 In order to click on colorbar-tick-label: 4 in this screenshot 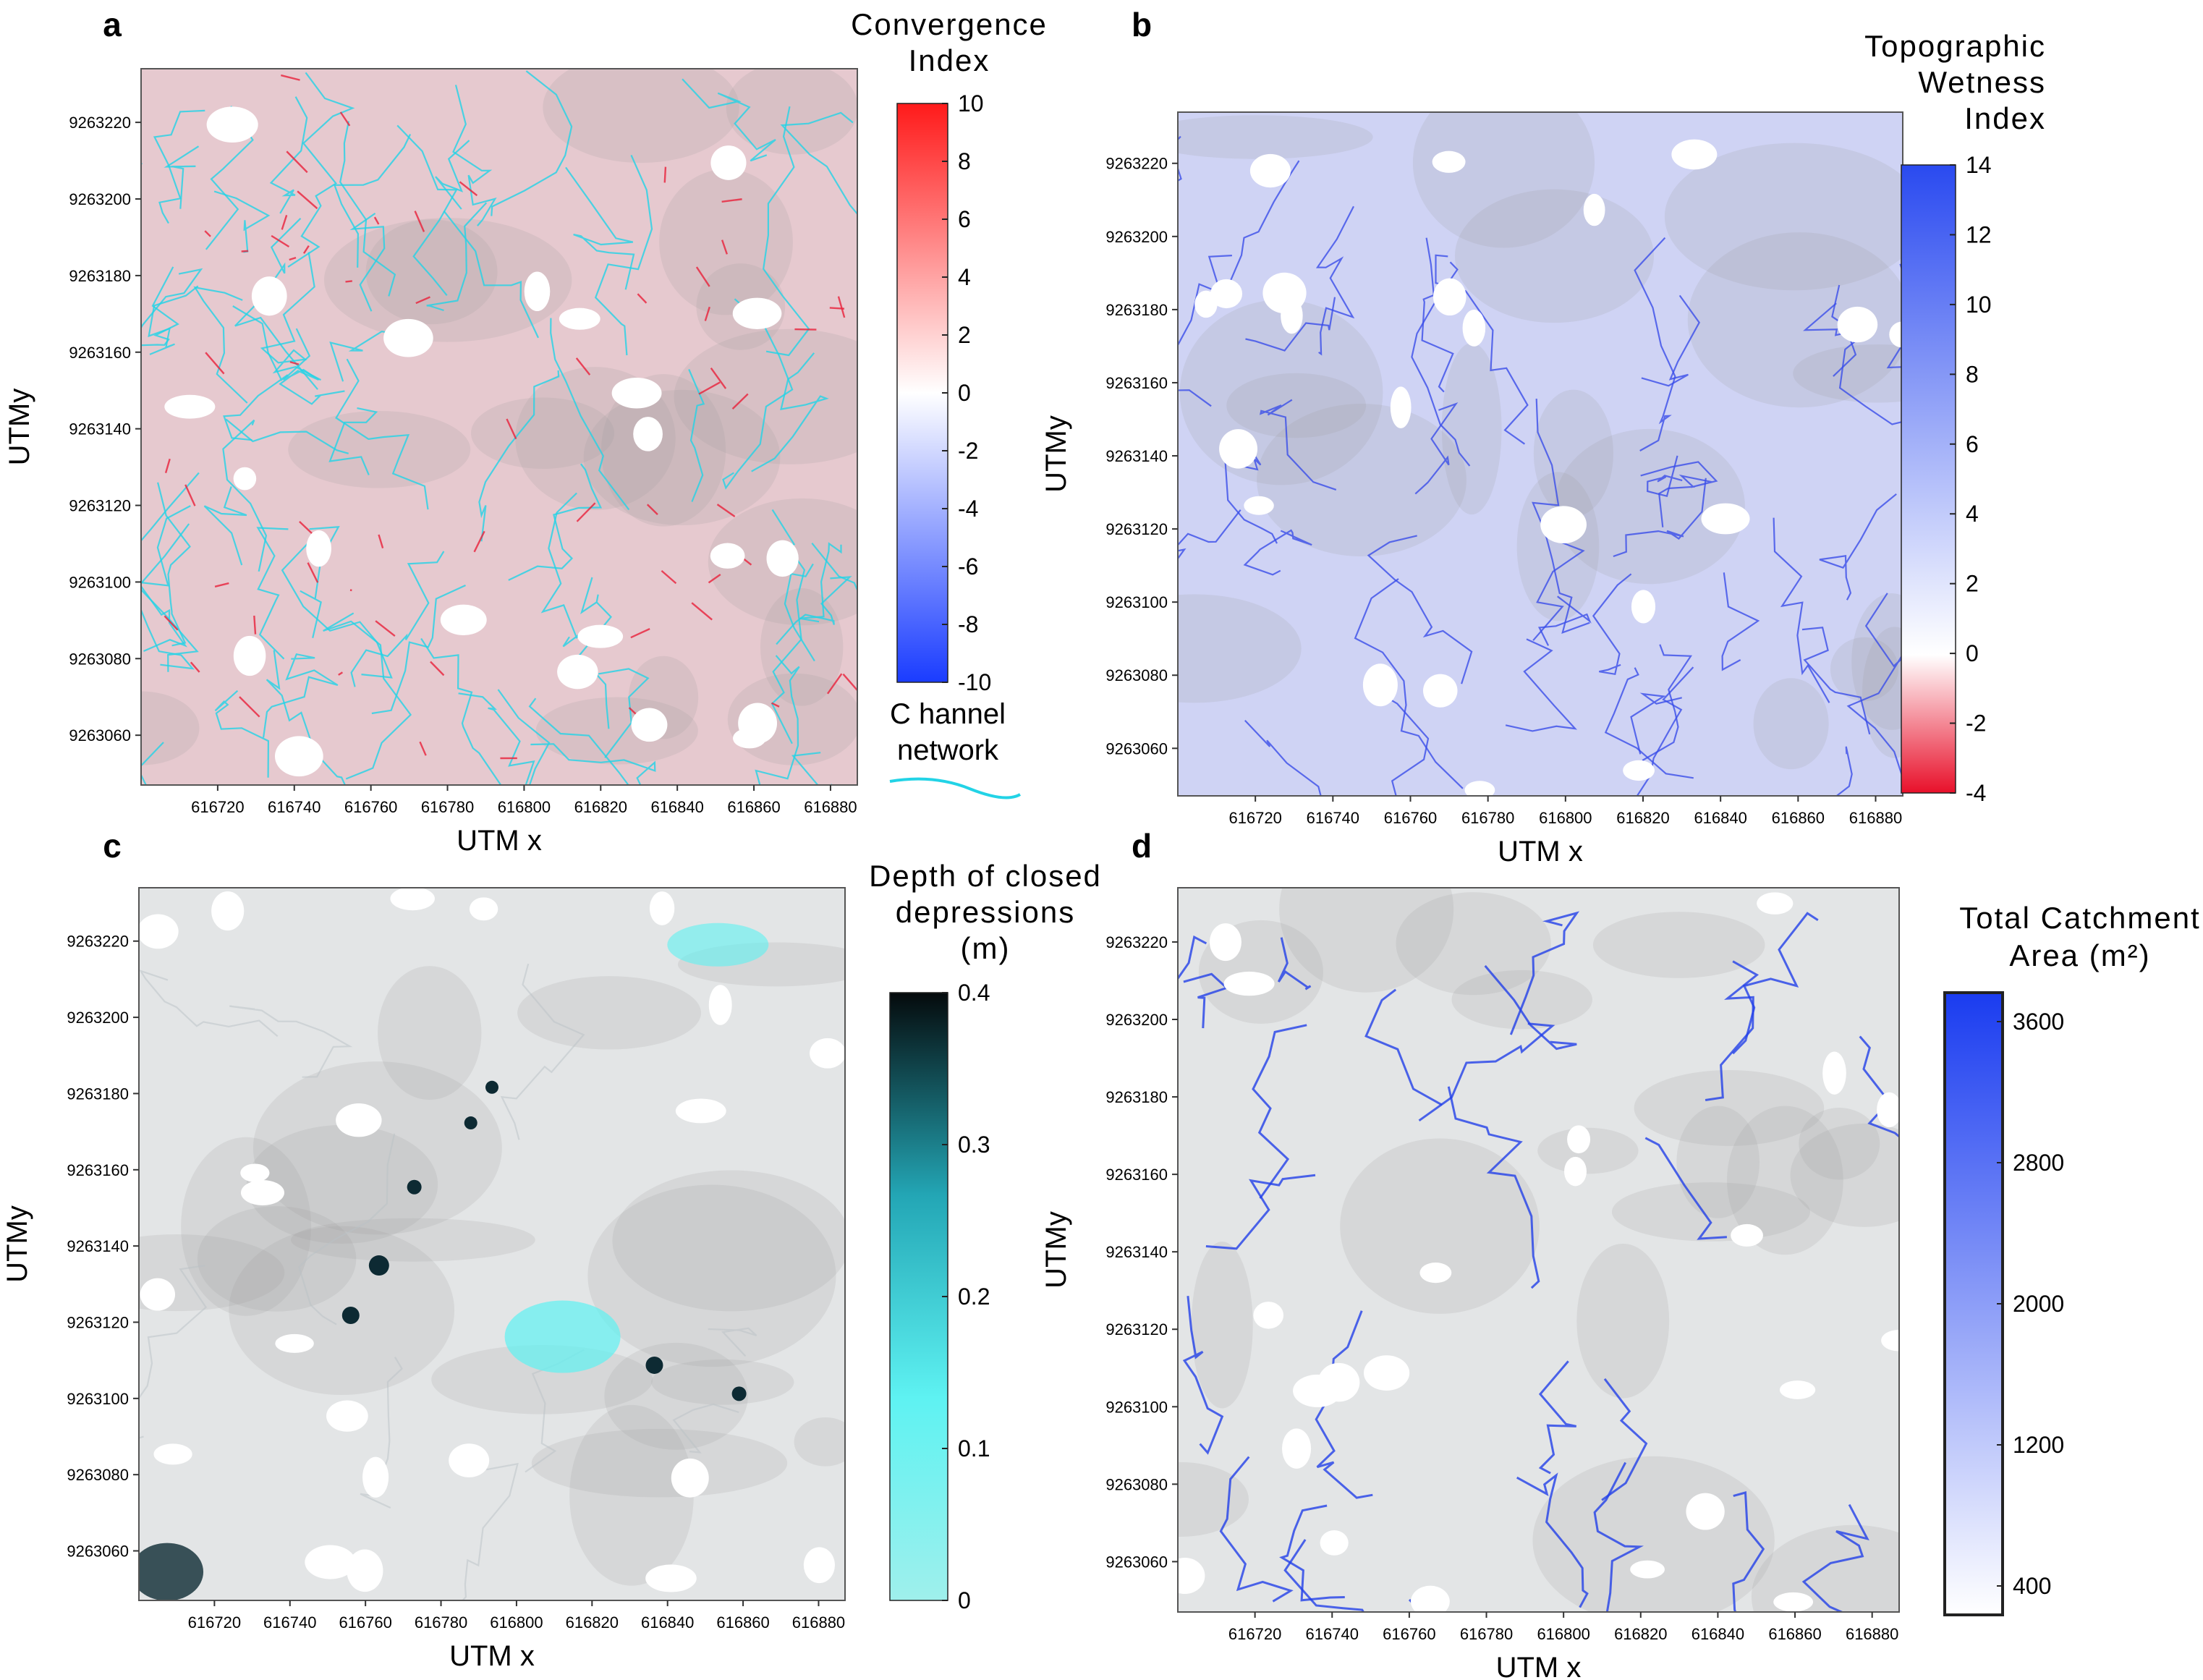, I will do `click(964, 277)`.